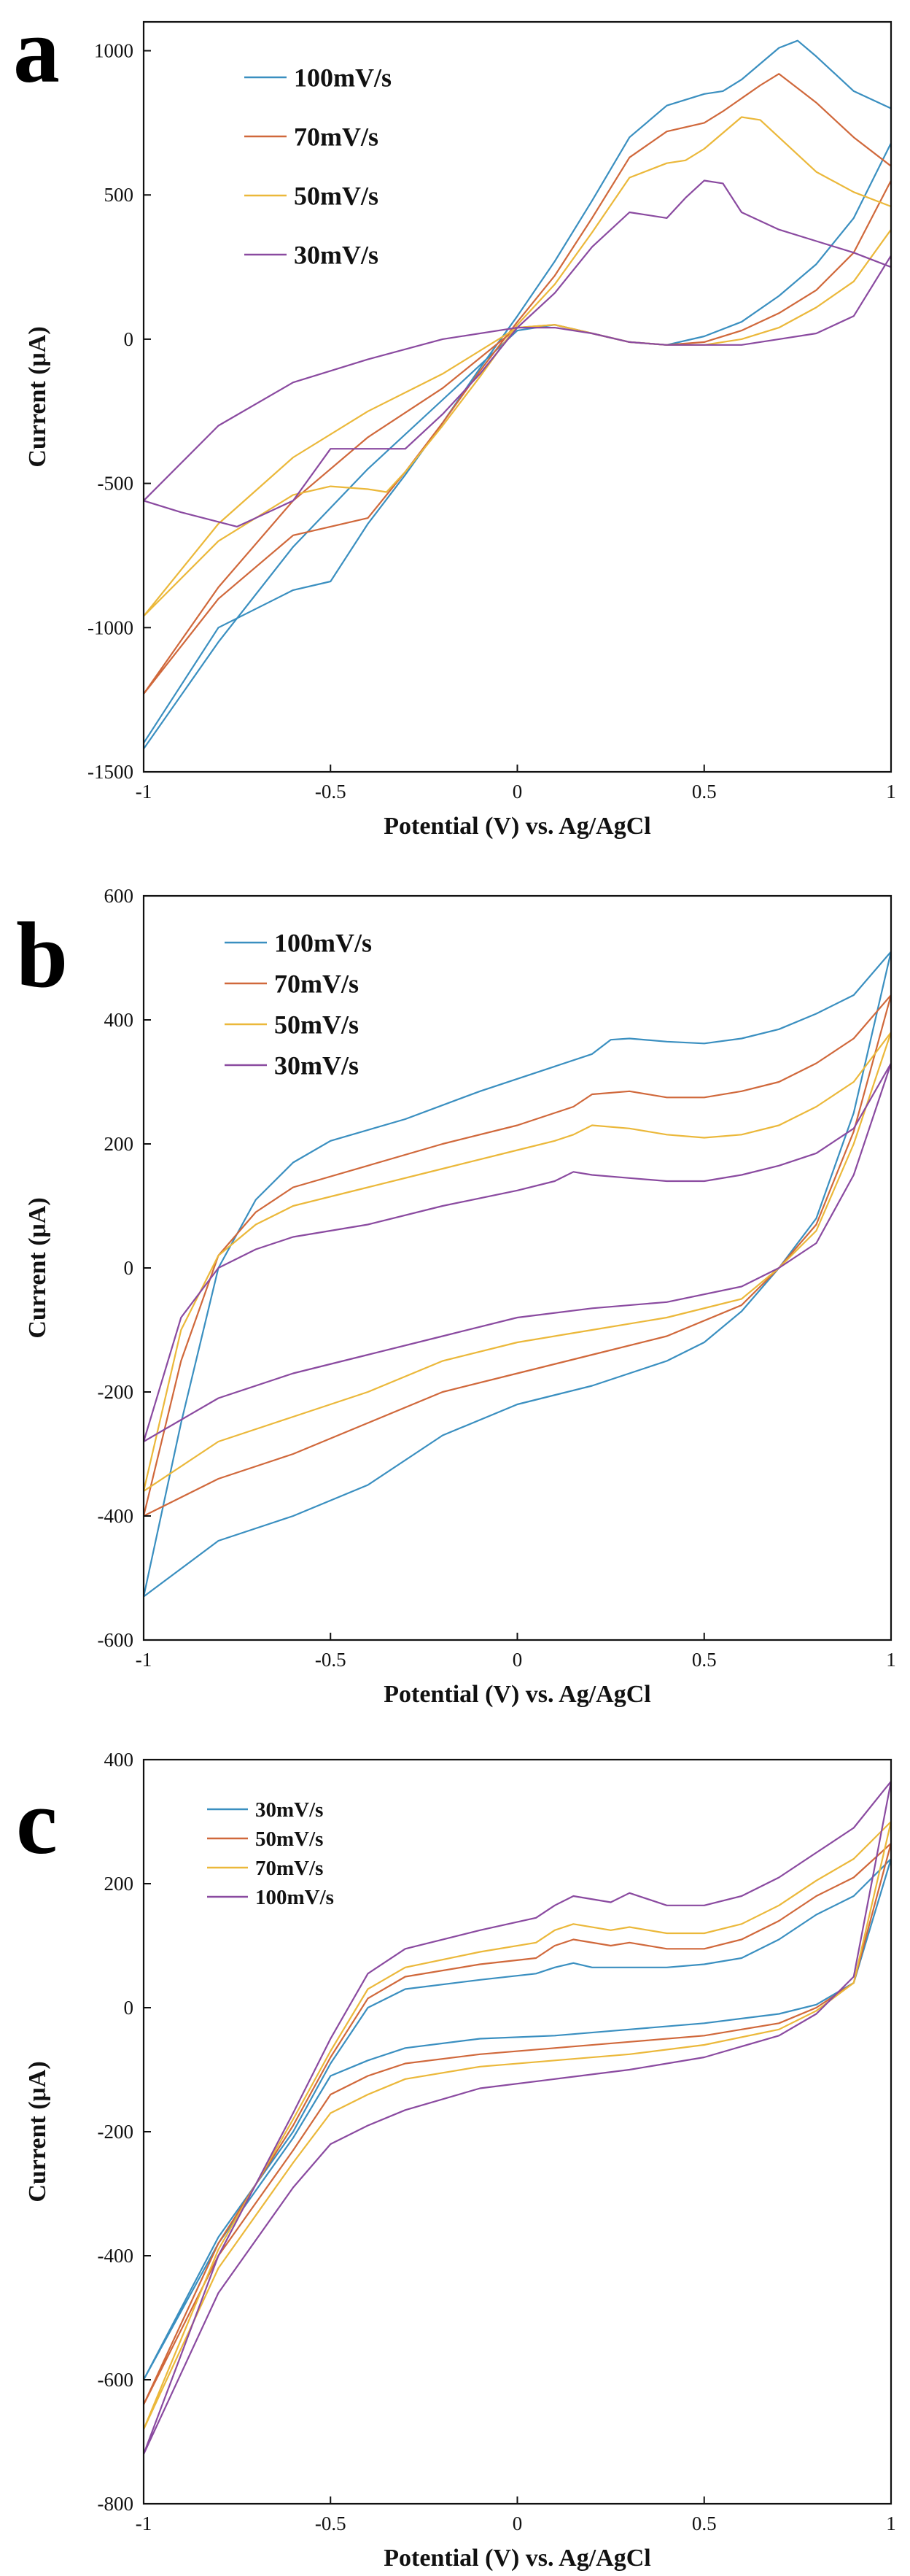 The width and height of the screenshot is (910, 2576). Describe the element at coordinates (270, 1853) in the screenshot. I see `legend: 30mV/s 50mV/s 70mV/s 100mV/s` at that location.